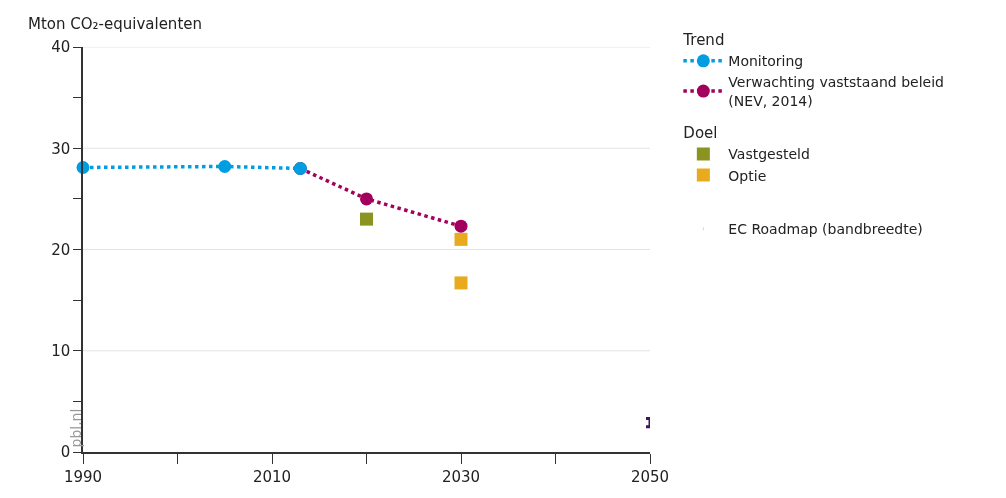 The height and width of the screenshot is (498, 1006). What do you see at coordinates (747, 175) in the screenshot?
I see `legend-label: Optie` at bounding box center [747, 175].